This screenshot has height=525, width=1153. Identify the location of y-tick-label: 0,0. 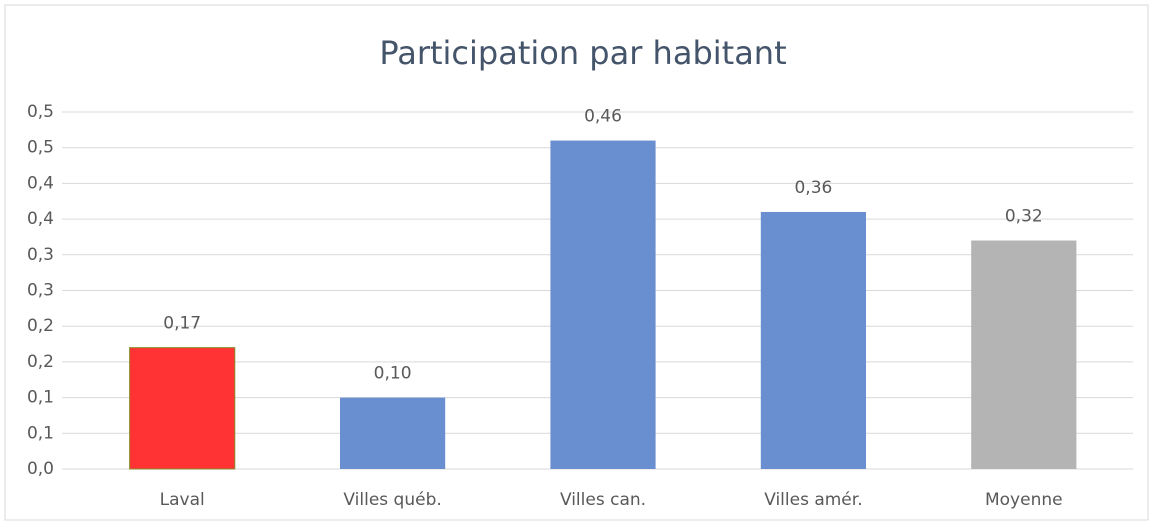
(40, 469).